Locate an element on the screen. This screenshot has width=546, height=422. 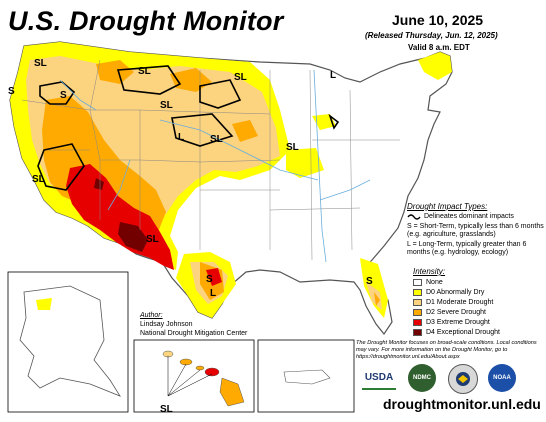
intensity-row: D2 Severe Drought is located at coordinates (478, 312).